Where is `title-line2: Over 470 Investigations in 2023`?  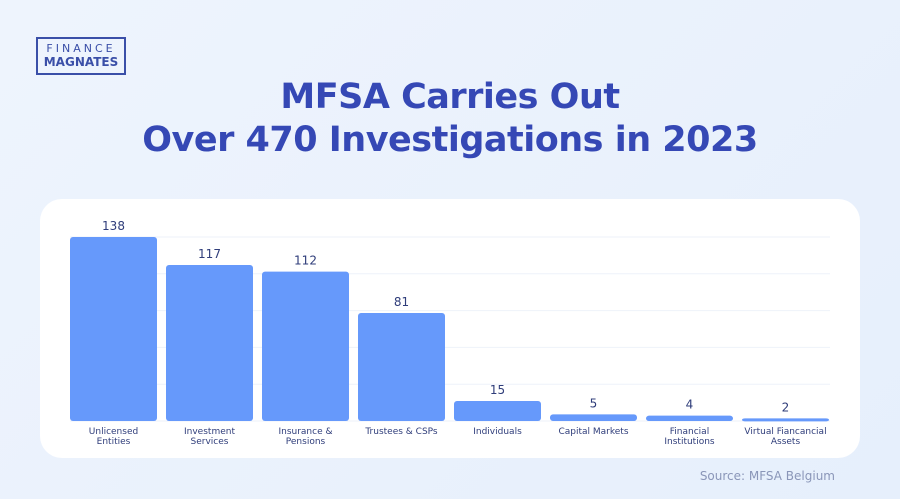 title-line2: Over 470 Investigations in 2023 is located at coordinates (450, 140).